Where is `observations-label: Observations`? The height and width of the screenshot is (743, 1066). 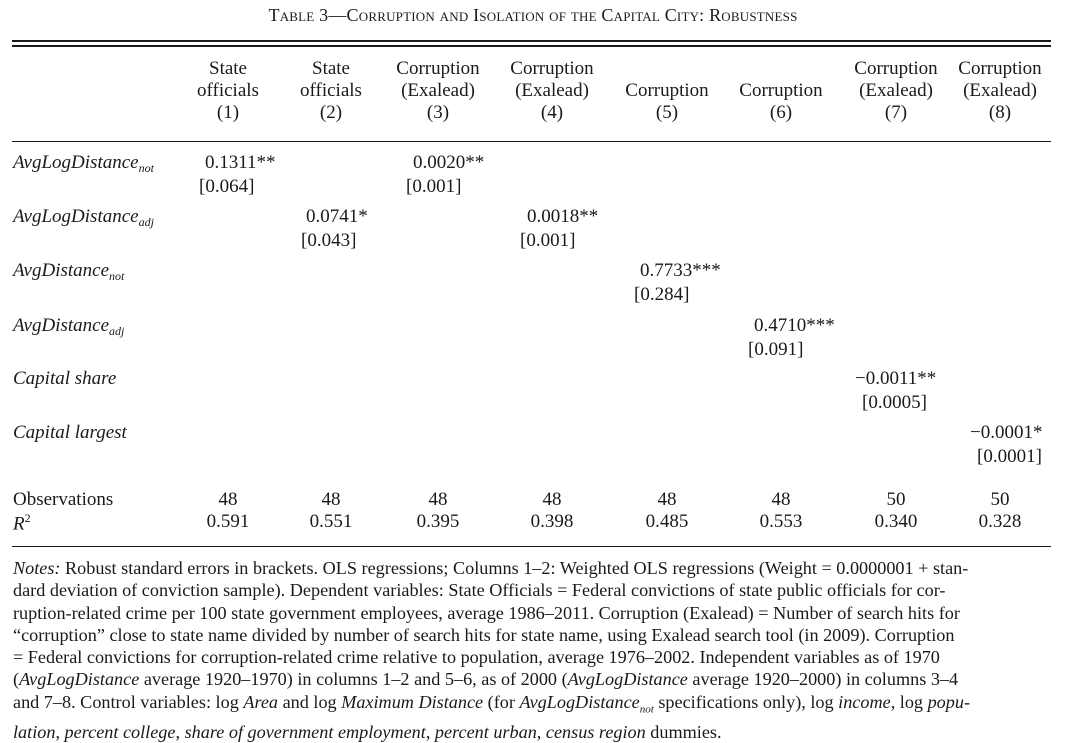 observations-label: Observations is located at coordinates (63, 499).